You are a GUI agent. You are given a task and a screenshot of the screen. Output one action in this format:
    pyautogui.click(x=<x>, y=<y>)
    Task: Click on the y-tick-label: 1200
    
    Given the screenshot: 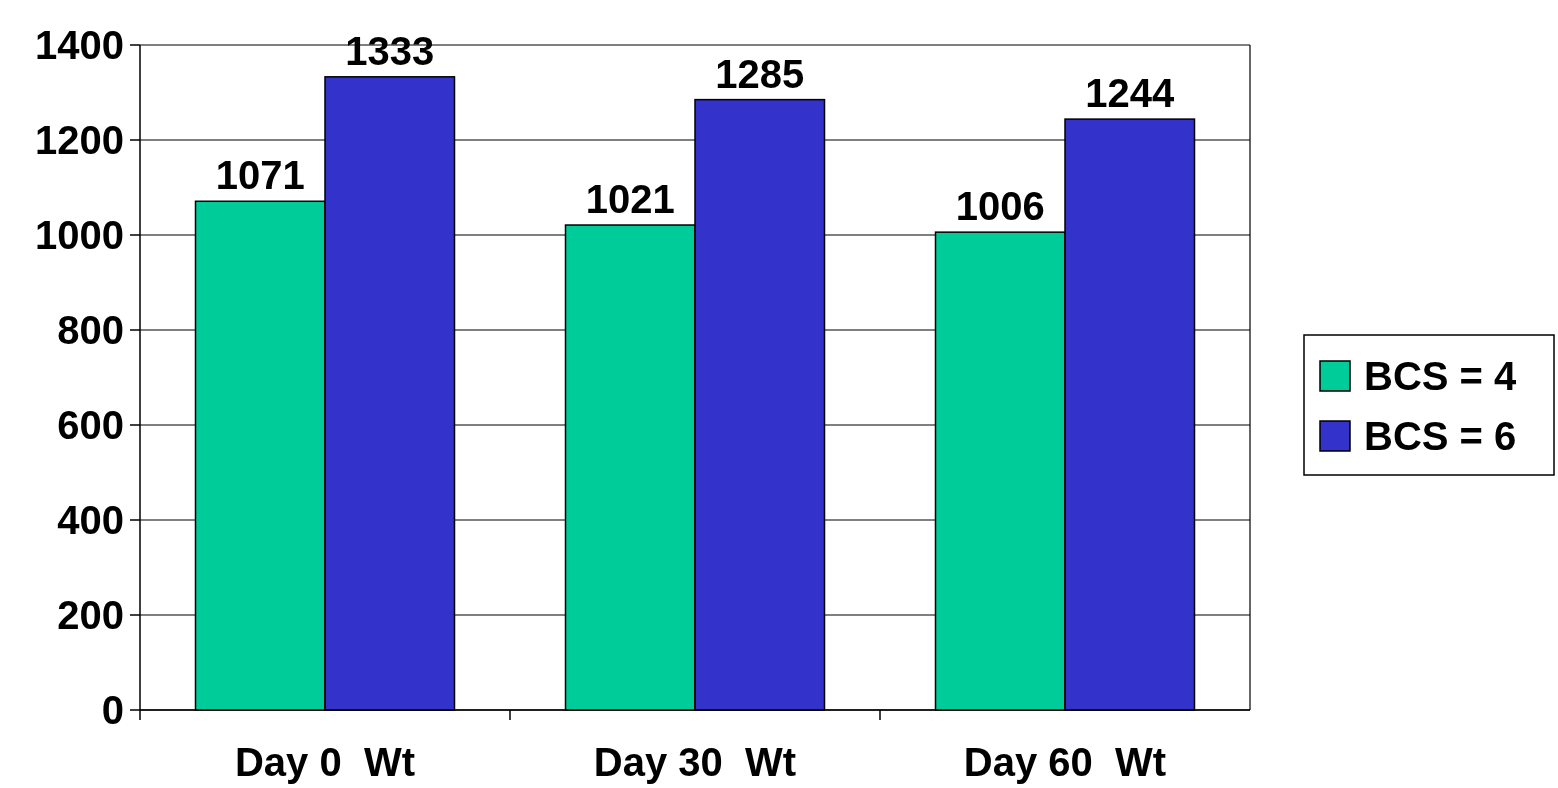 What is the action you would take?
    pyautogui.click(x=79, y=140)
    